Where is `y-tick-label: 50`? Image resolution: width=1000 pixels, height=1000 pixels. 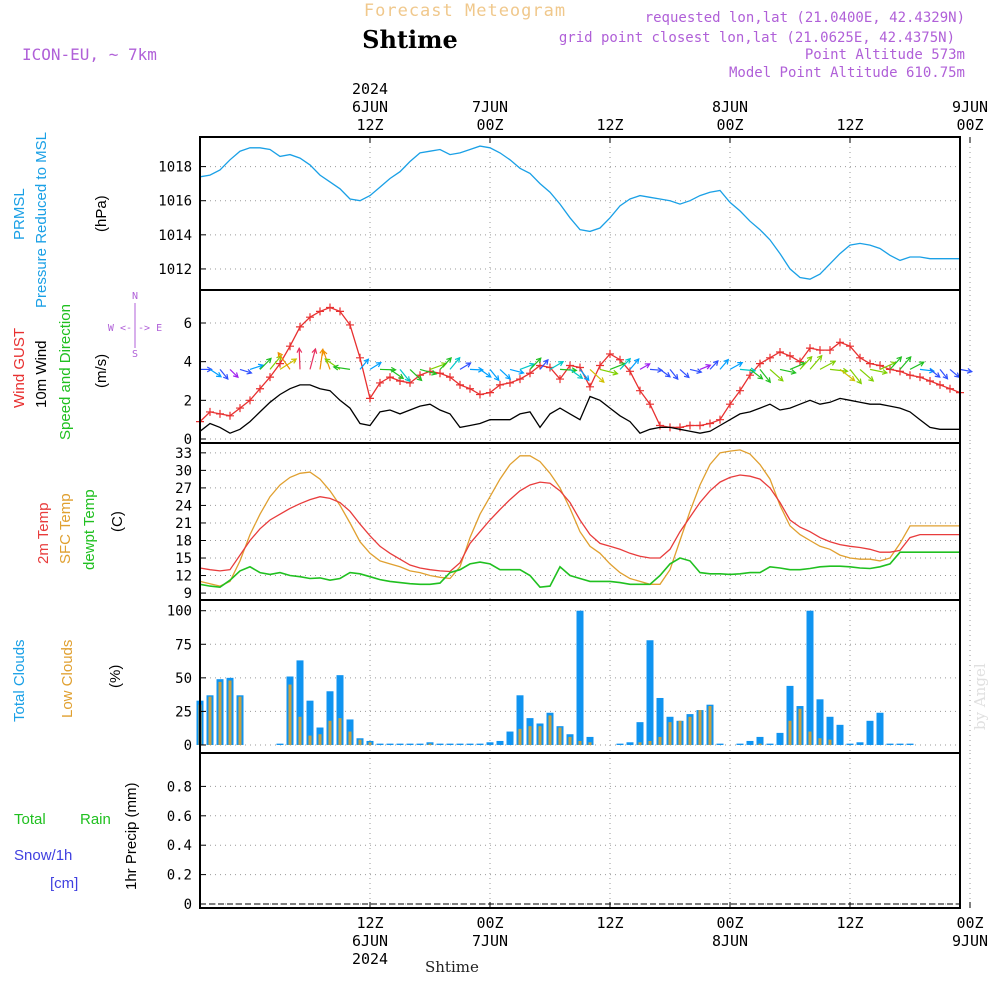 y-tick-label: 50 is located at coordinates (183, 679).